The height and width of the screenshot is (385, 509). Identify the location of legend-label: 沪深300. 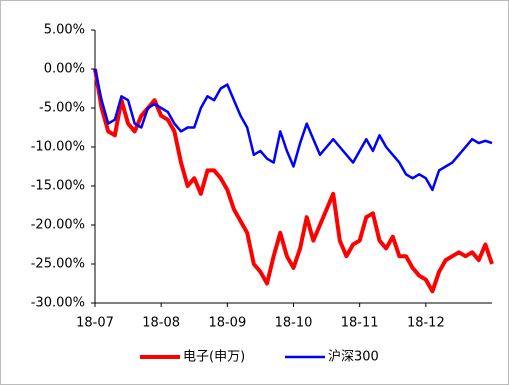
(353, 357).